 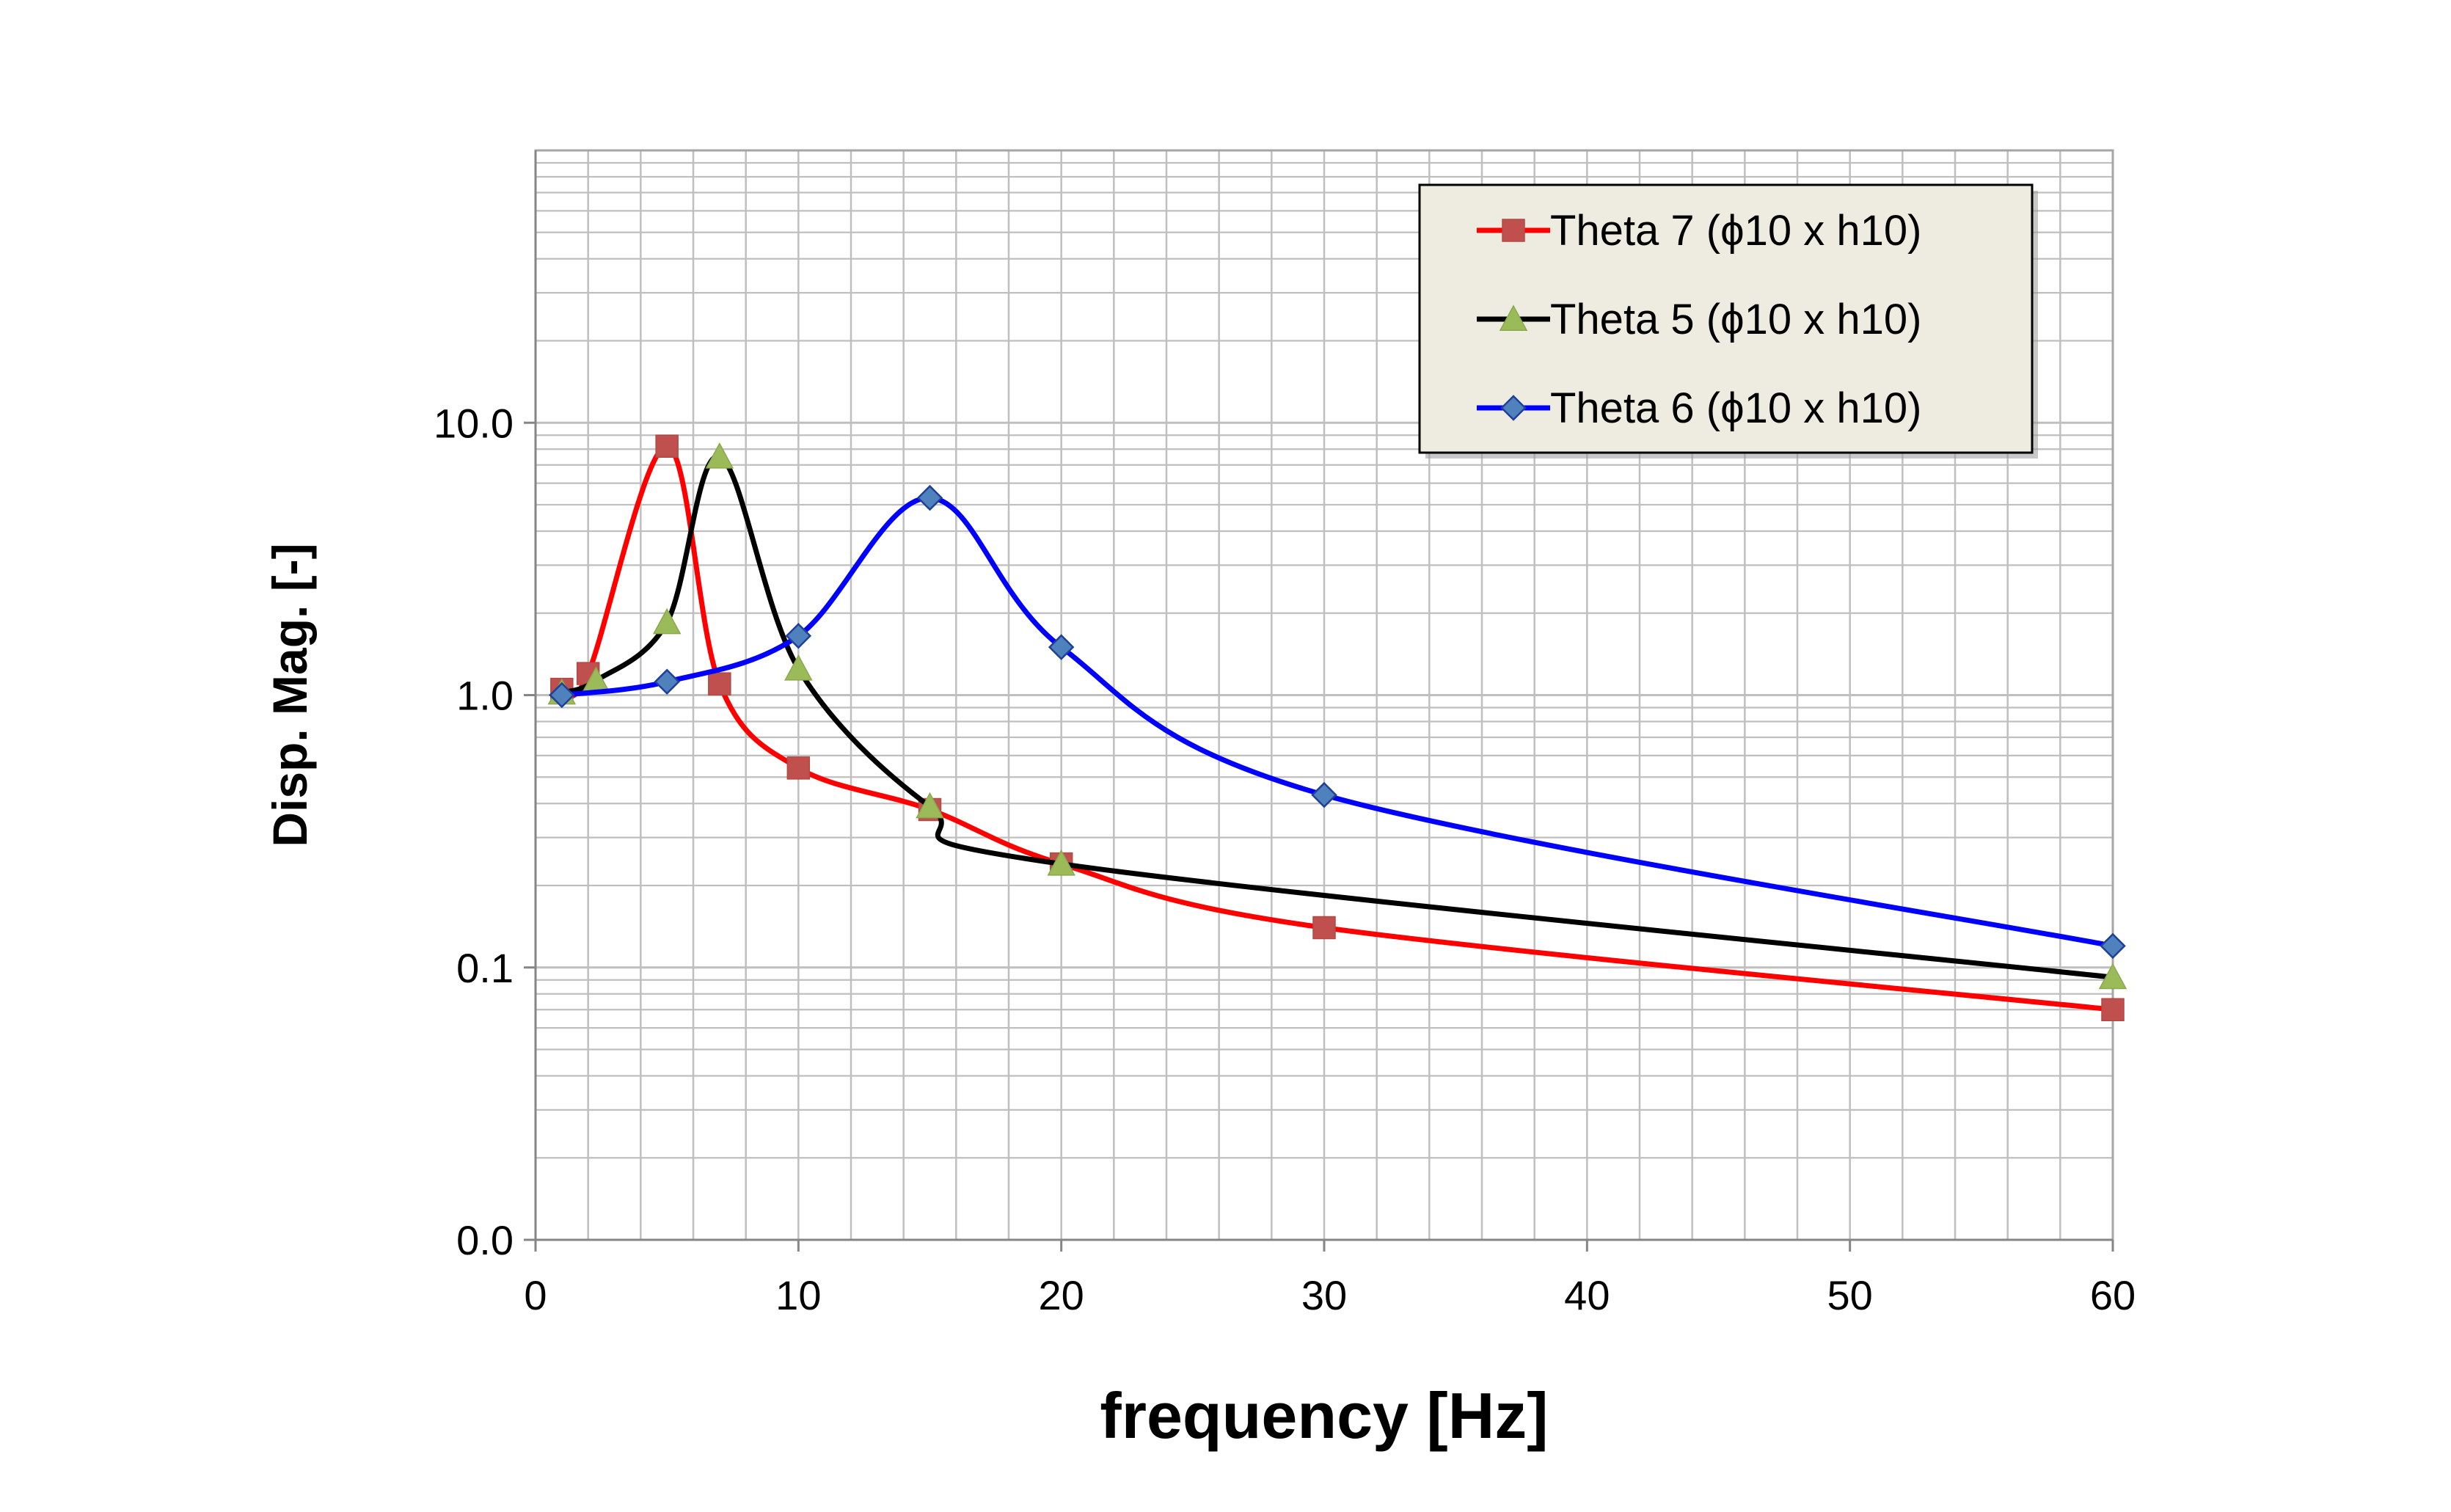 I want to click on y-tick-label: 10.0, so click(x=474, y=423).